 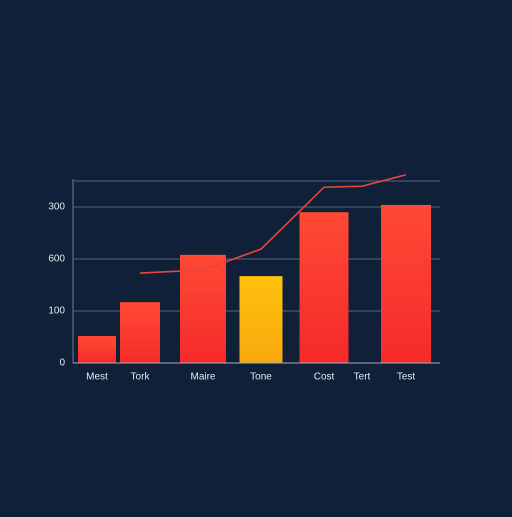 I want to click on x-tick-label: Tone, so click(x=261, y=377).